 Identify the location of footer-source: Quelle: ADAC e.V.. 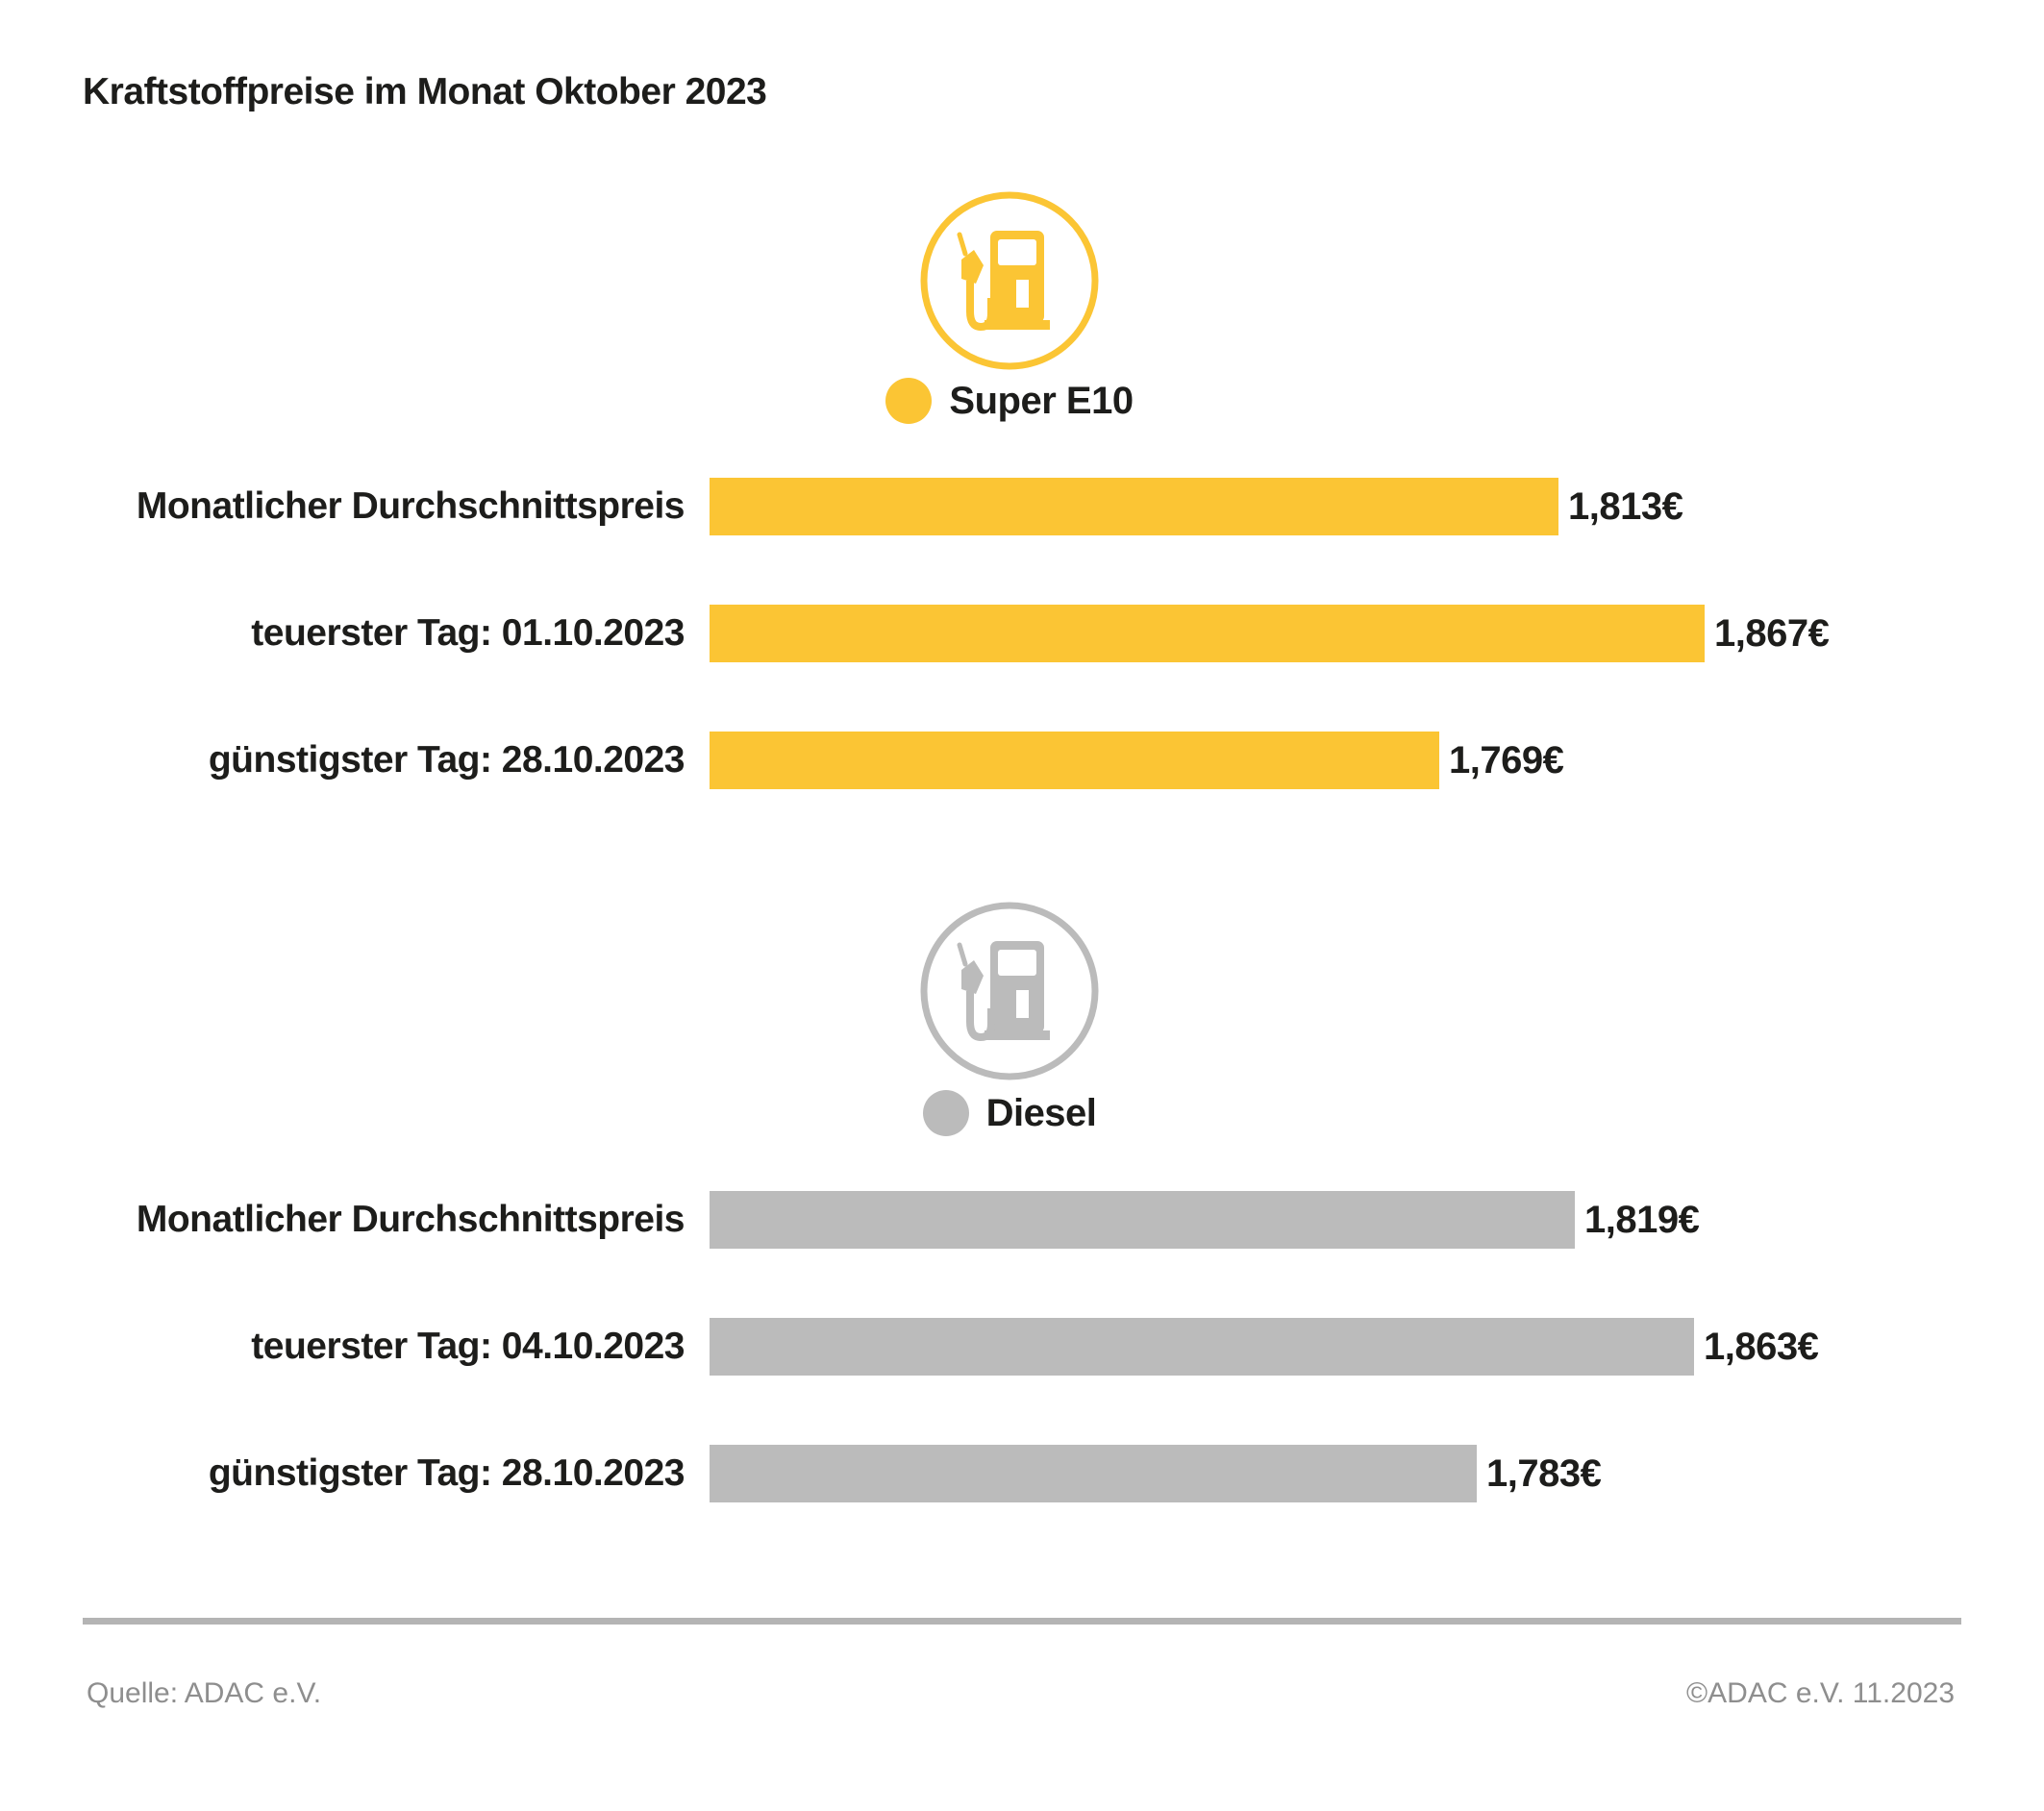
(204, 1693).